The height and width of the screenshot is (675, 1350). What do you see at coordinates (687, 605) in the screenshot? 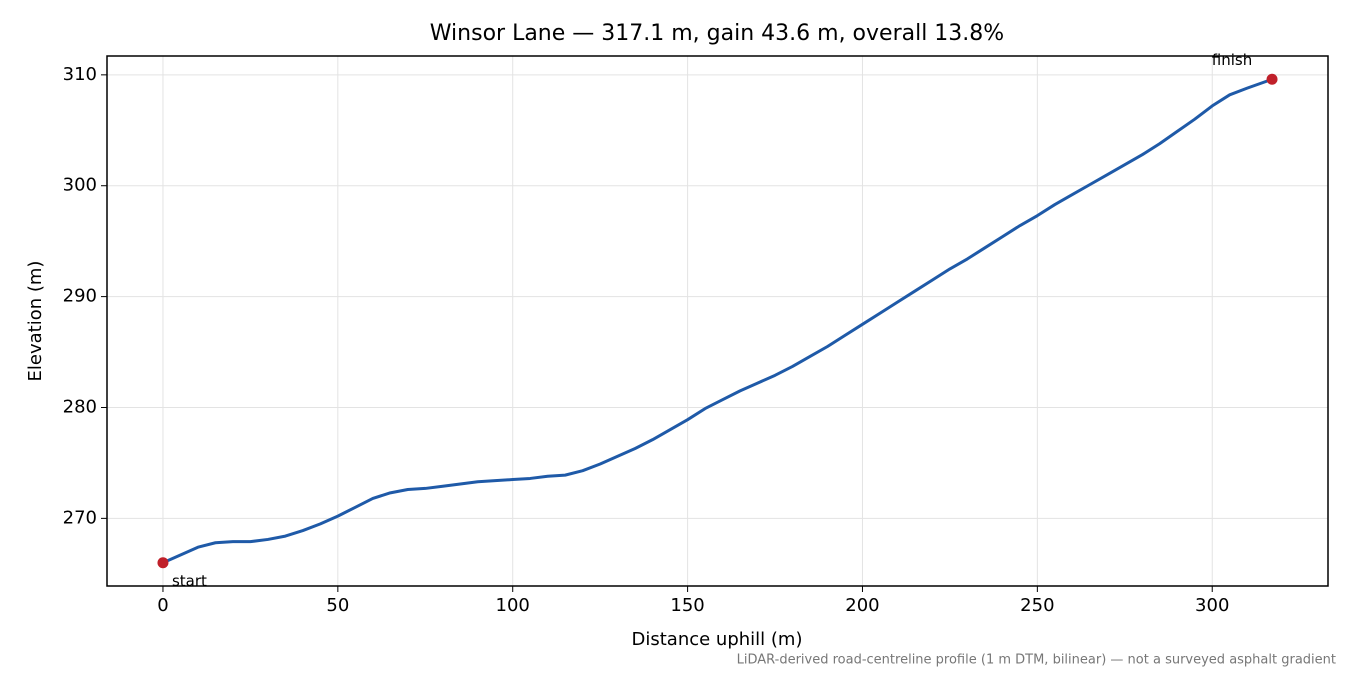
I see `x-tick-label: 150` at bounding box center [687, 605].